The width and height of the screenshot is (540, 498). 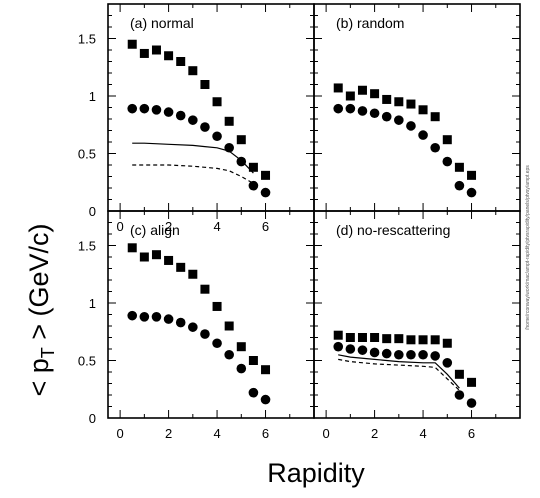 I want to click on x-axis-title: Rapidity, so click(x=316, y=473).